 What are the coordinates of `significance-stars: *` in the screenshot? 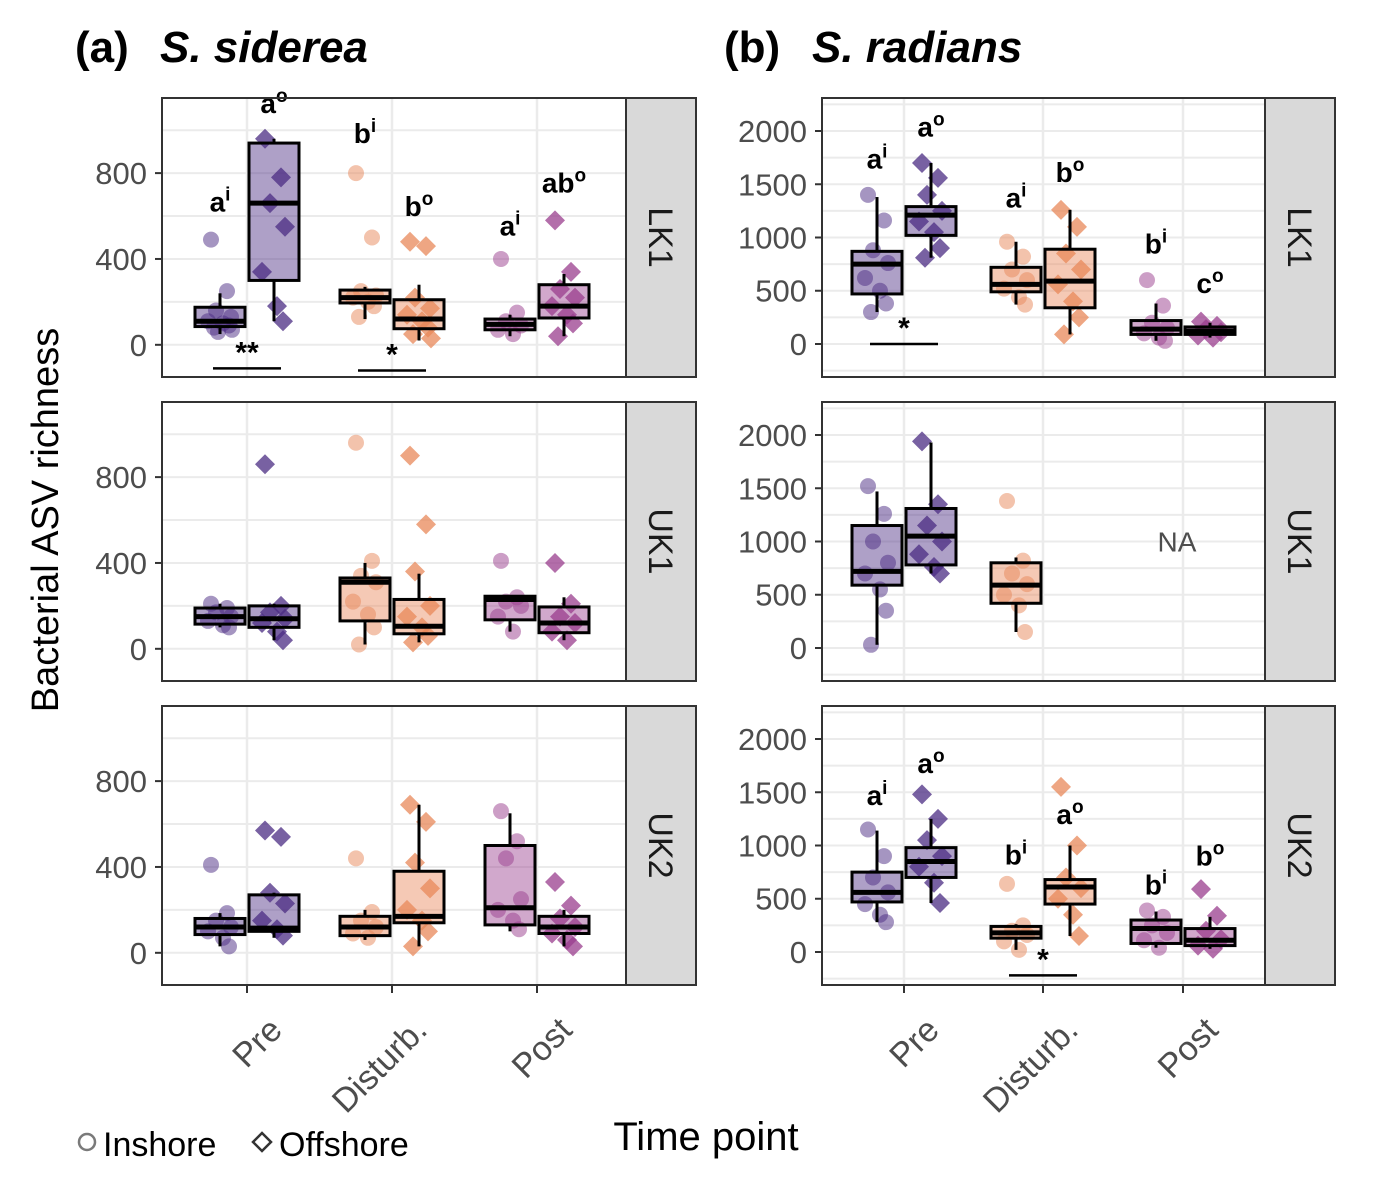 It's located at (904, 328).